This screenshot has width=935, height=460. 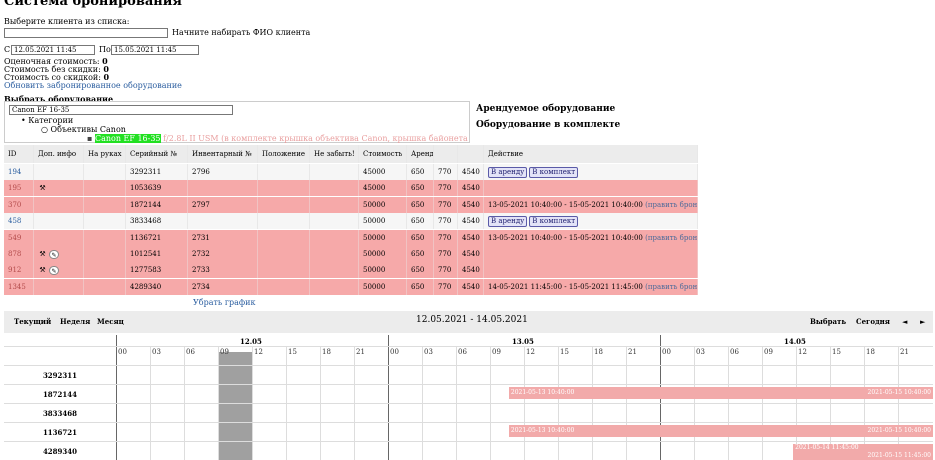 I want to click on serial-number-cell: 3292311, so click(x=157, y=172).